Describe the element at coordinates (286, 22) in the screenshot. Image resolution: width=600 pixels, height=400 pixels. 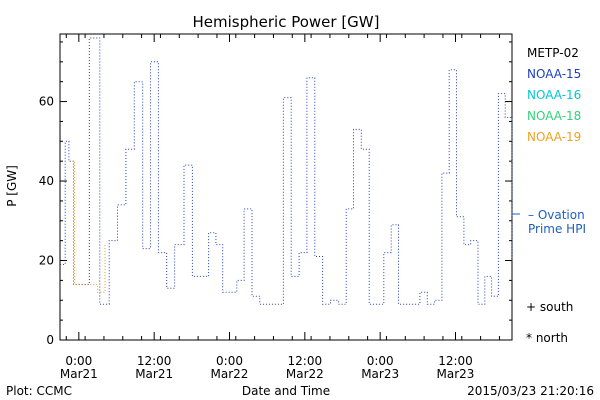
I see `chart-title: Hemispheric Power [GW]` at that location.